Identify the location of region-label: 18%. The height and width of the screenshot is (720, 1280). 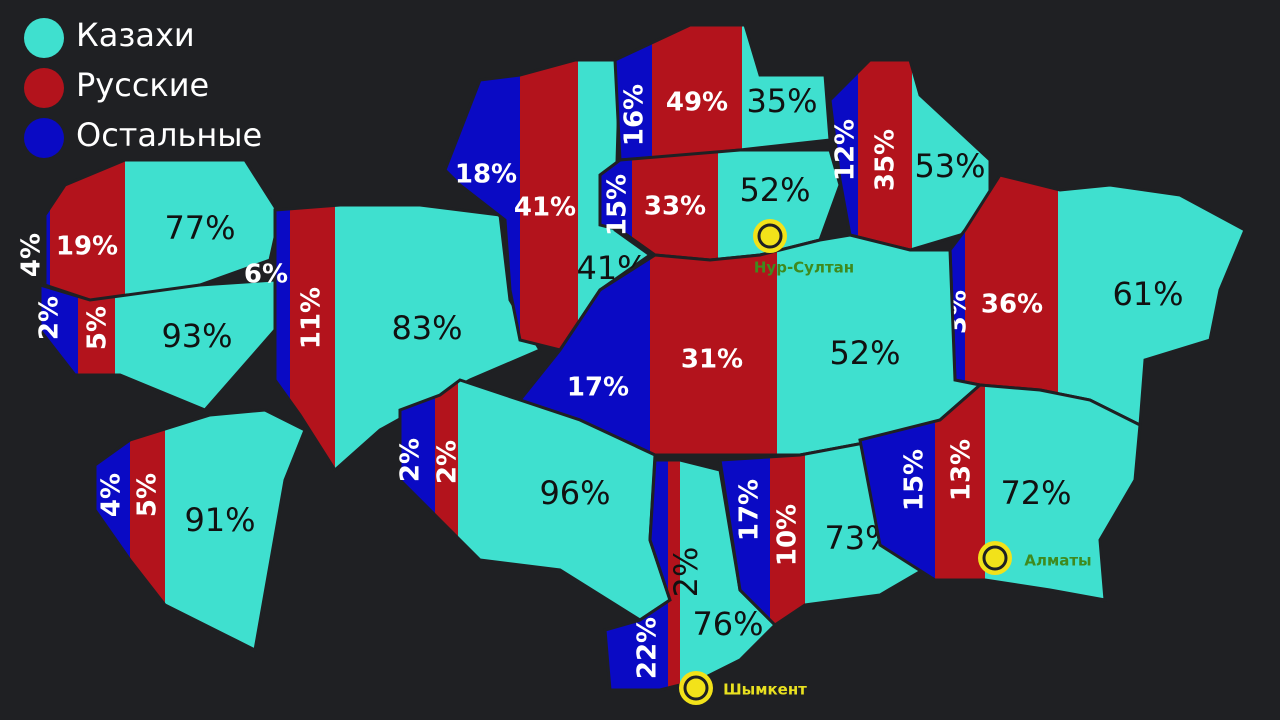
(486, 175).